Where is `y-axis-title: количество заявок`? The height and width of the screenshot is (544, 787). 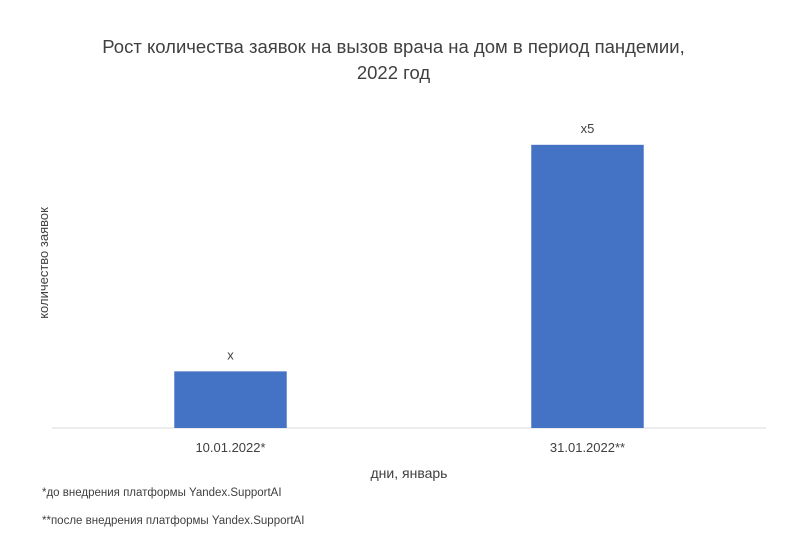
y-axis-title: количество заявок is located at coordinates (43, 263).